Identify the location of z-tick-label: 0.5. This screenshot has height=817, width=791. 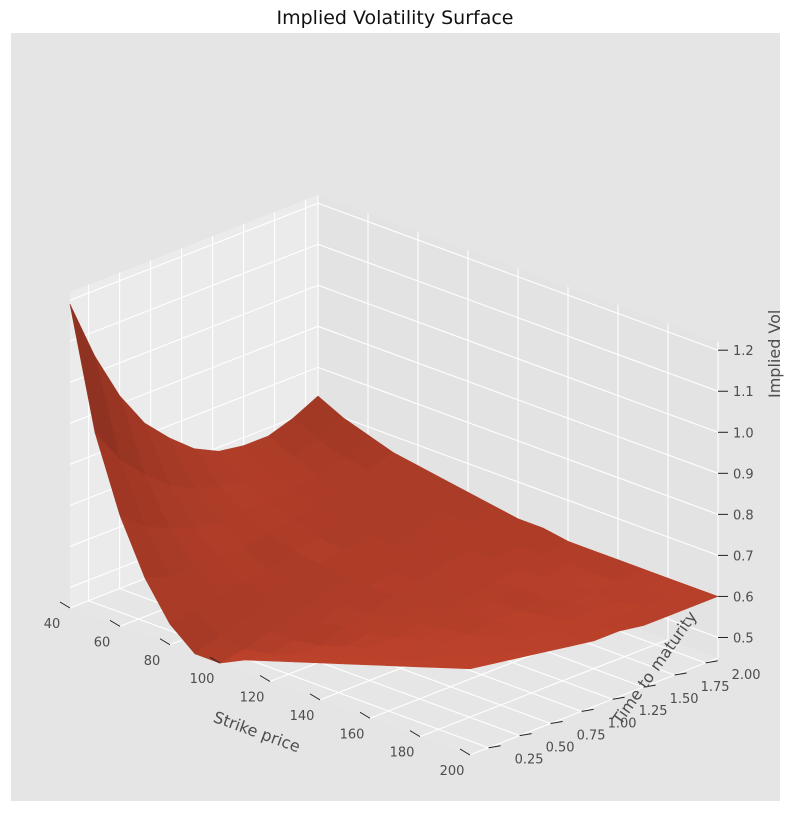
(743, 638).